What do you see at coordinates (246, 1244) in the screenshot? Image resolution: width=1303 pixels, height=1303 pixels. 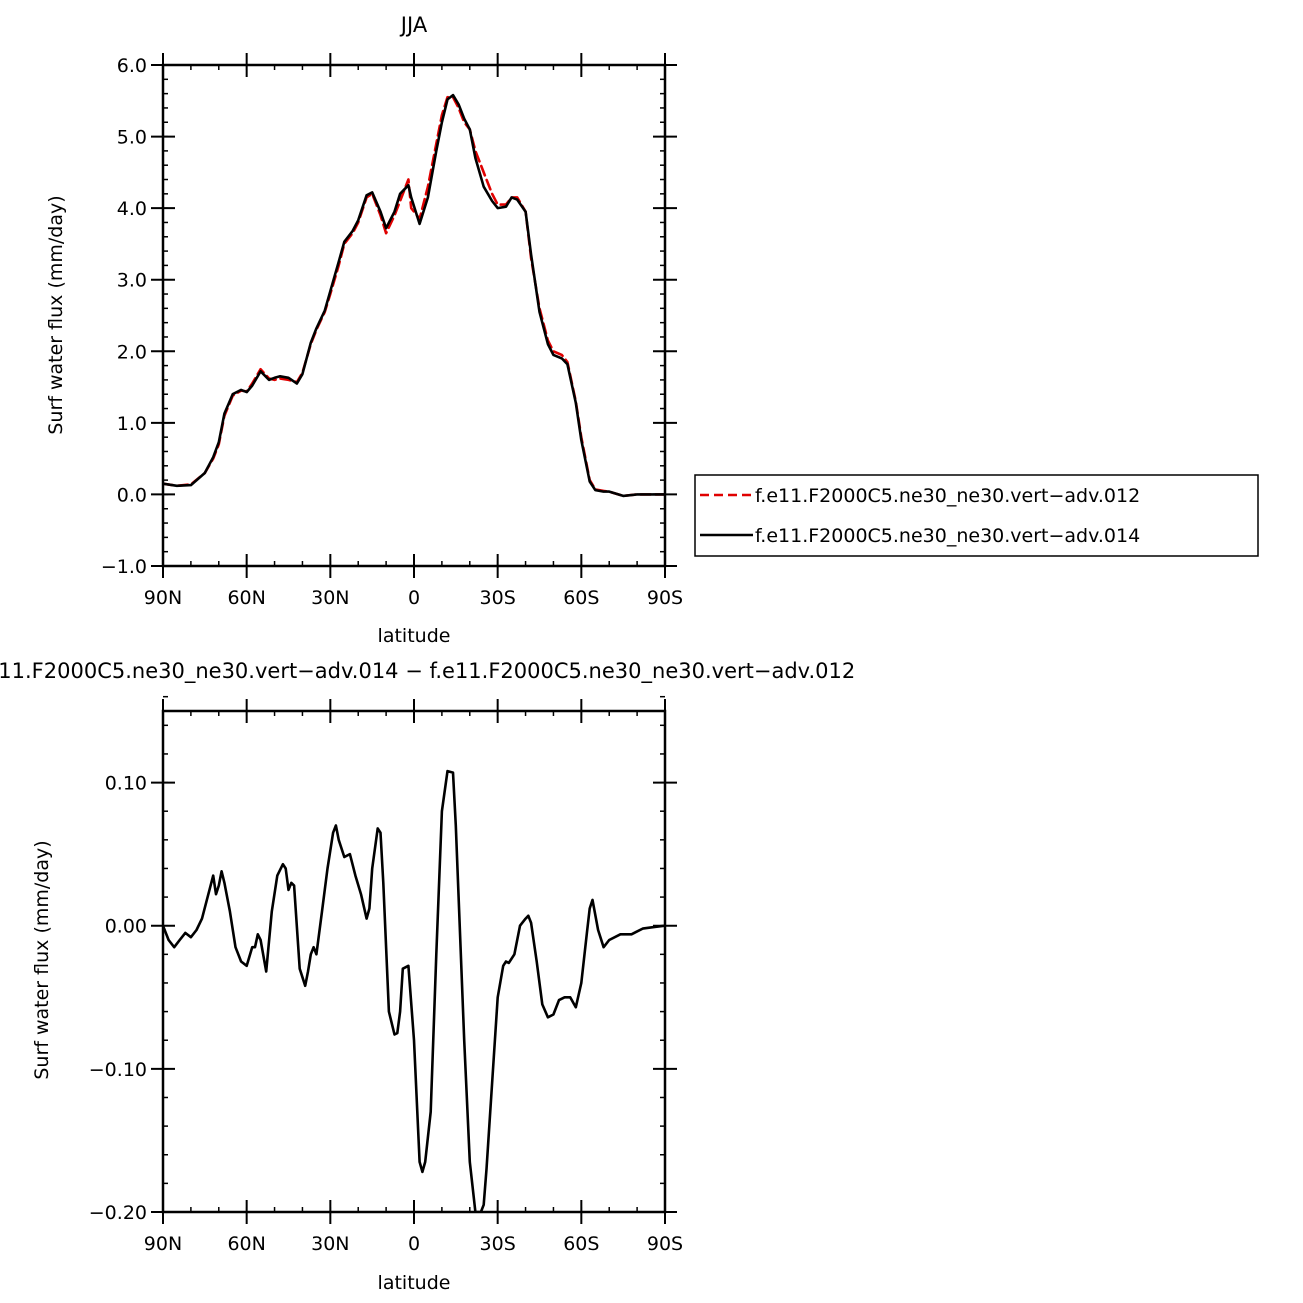 I see `bottom-x-tick-label: 60N` at bounding box center [246, 1244].